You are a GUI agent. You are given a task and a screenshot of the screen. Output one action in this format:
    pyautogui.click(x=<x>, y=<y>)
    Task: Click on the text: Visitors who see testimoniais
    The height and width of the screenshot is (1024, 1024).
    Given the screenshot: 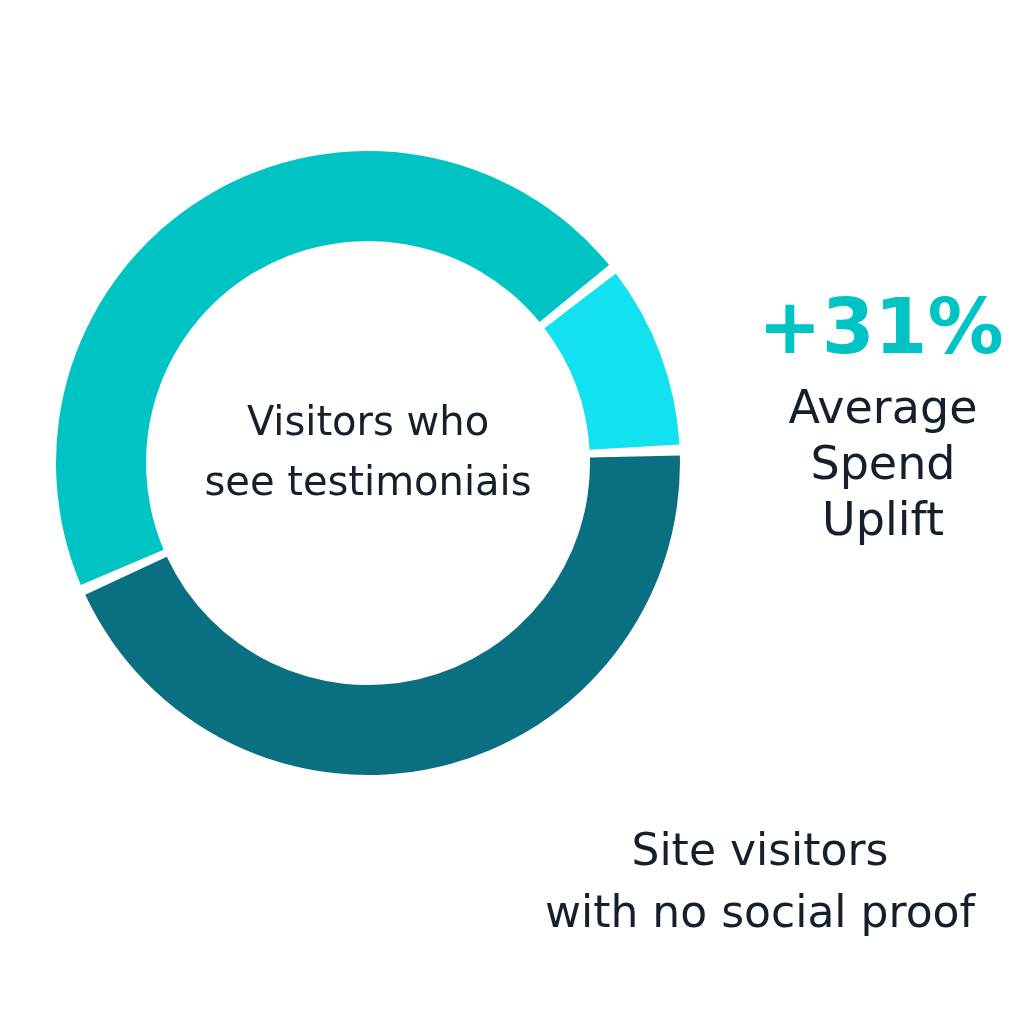 What is the action you would take?
    pyautogui.click(x=368, y=451)
    